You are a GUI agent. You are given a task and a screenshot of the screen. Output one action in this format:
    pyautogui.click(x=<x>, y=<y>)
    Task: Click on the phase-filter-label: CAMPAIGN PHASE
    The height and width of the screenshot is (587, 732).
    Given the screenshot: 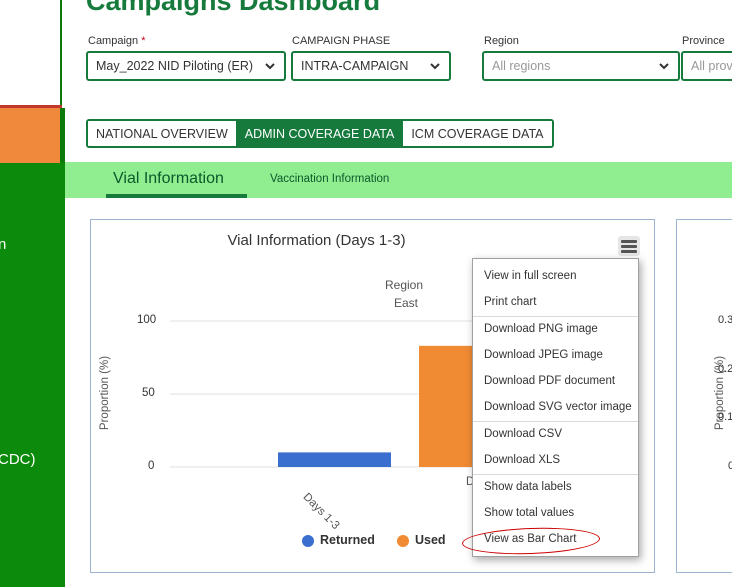 What is the action you would take?
    pyautogui.click(x=341, y=41)
    